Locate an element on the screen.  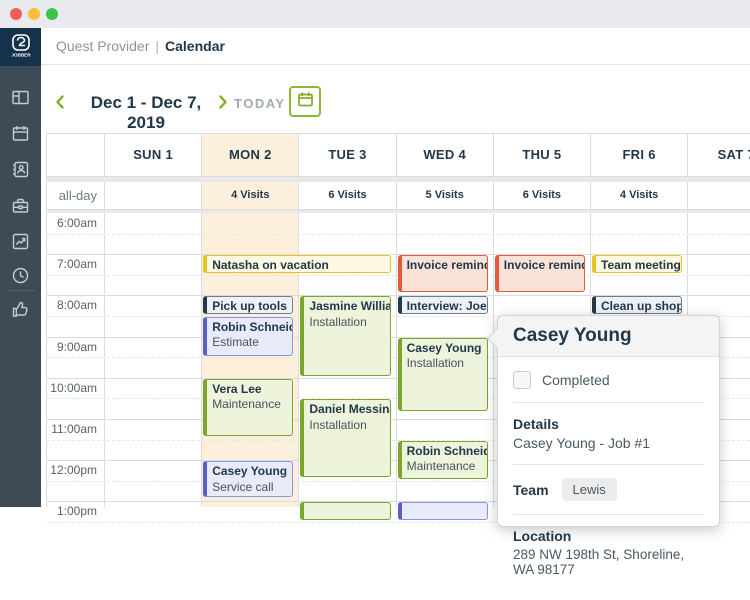
close-window-button is located at coordinates (16, 14).